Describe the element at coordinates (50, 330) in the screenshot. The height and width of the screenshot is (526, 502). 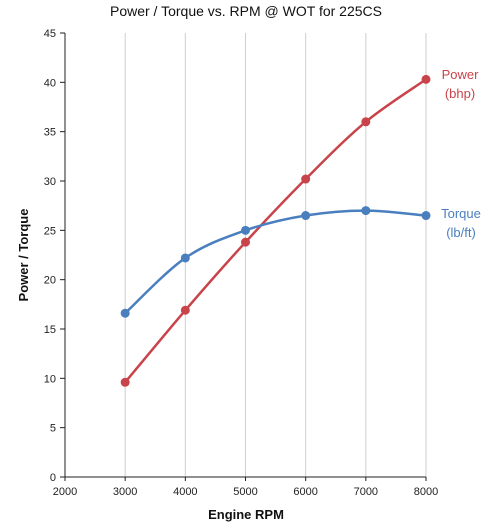
I see `y-tick-label: 15` at that location.